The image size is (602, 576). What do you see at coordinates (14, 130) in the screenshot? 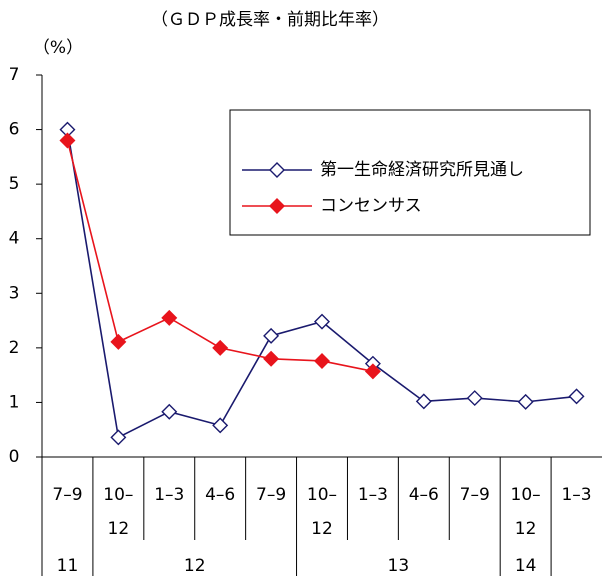
I see `y-tick-label: 6` at bounding box center [14, 130].